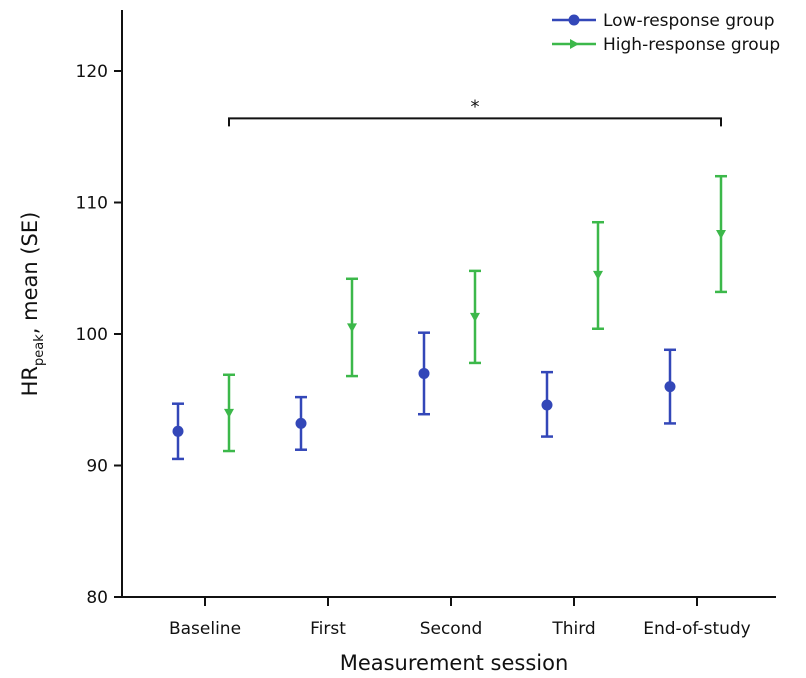 This screenshot has width=806, height=678. Describe the element at coordinates (97, 598) in the screenshot. I see `y-tick-label: 80` at that location.